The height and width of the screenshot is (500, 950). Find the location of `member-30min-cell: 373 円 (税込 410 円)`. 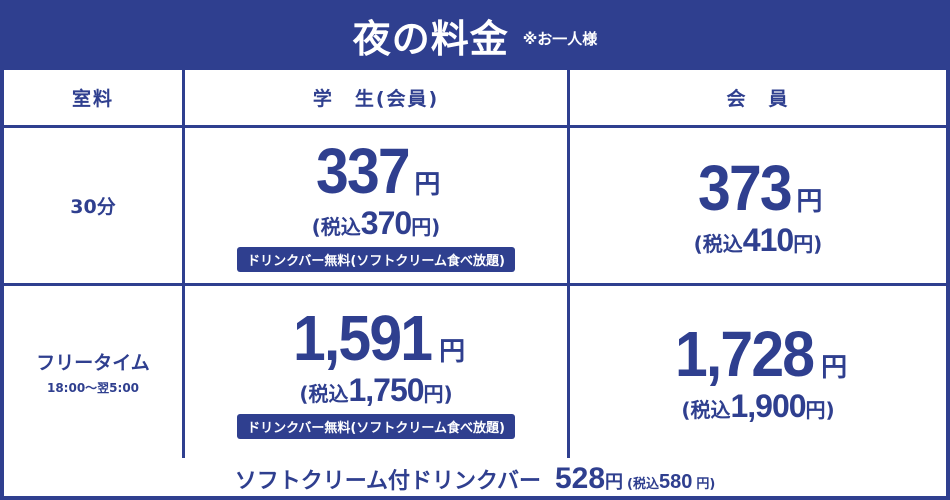

member-30min-cell: 373 円 (税込 410 円) is located at coordinates (758, 205).